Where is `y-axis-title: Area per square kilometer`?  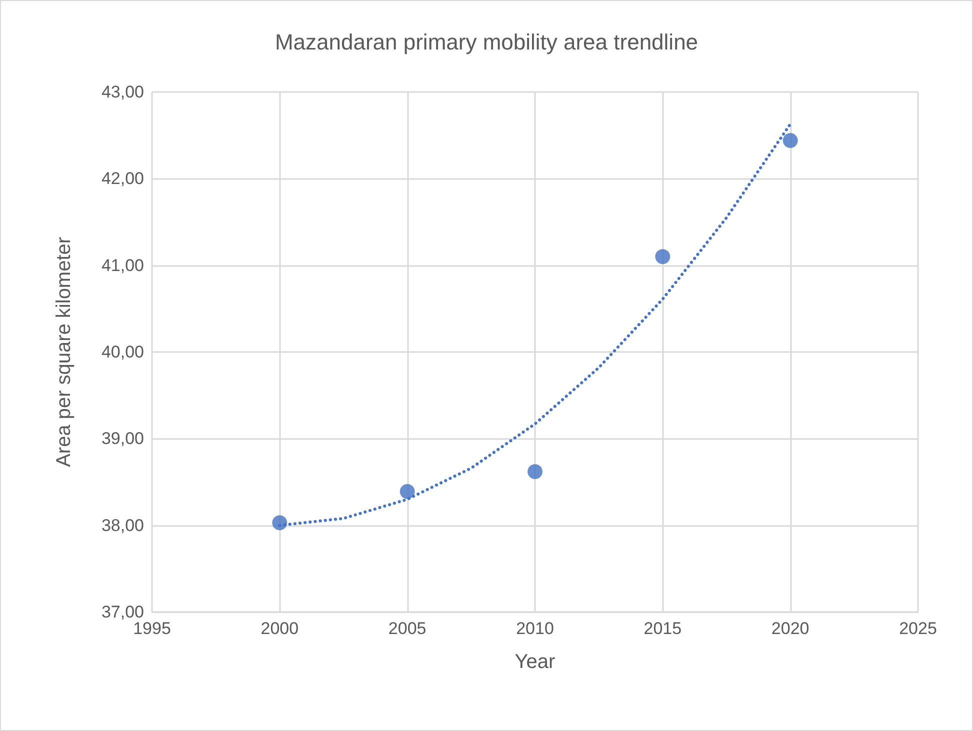 y-axis-title: Area per square kilometer is located at coordinates (64, 352).